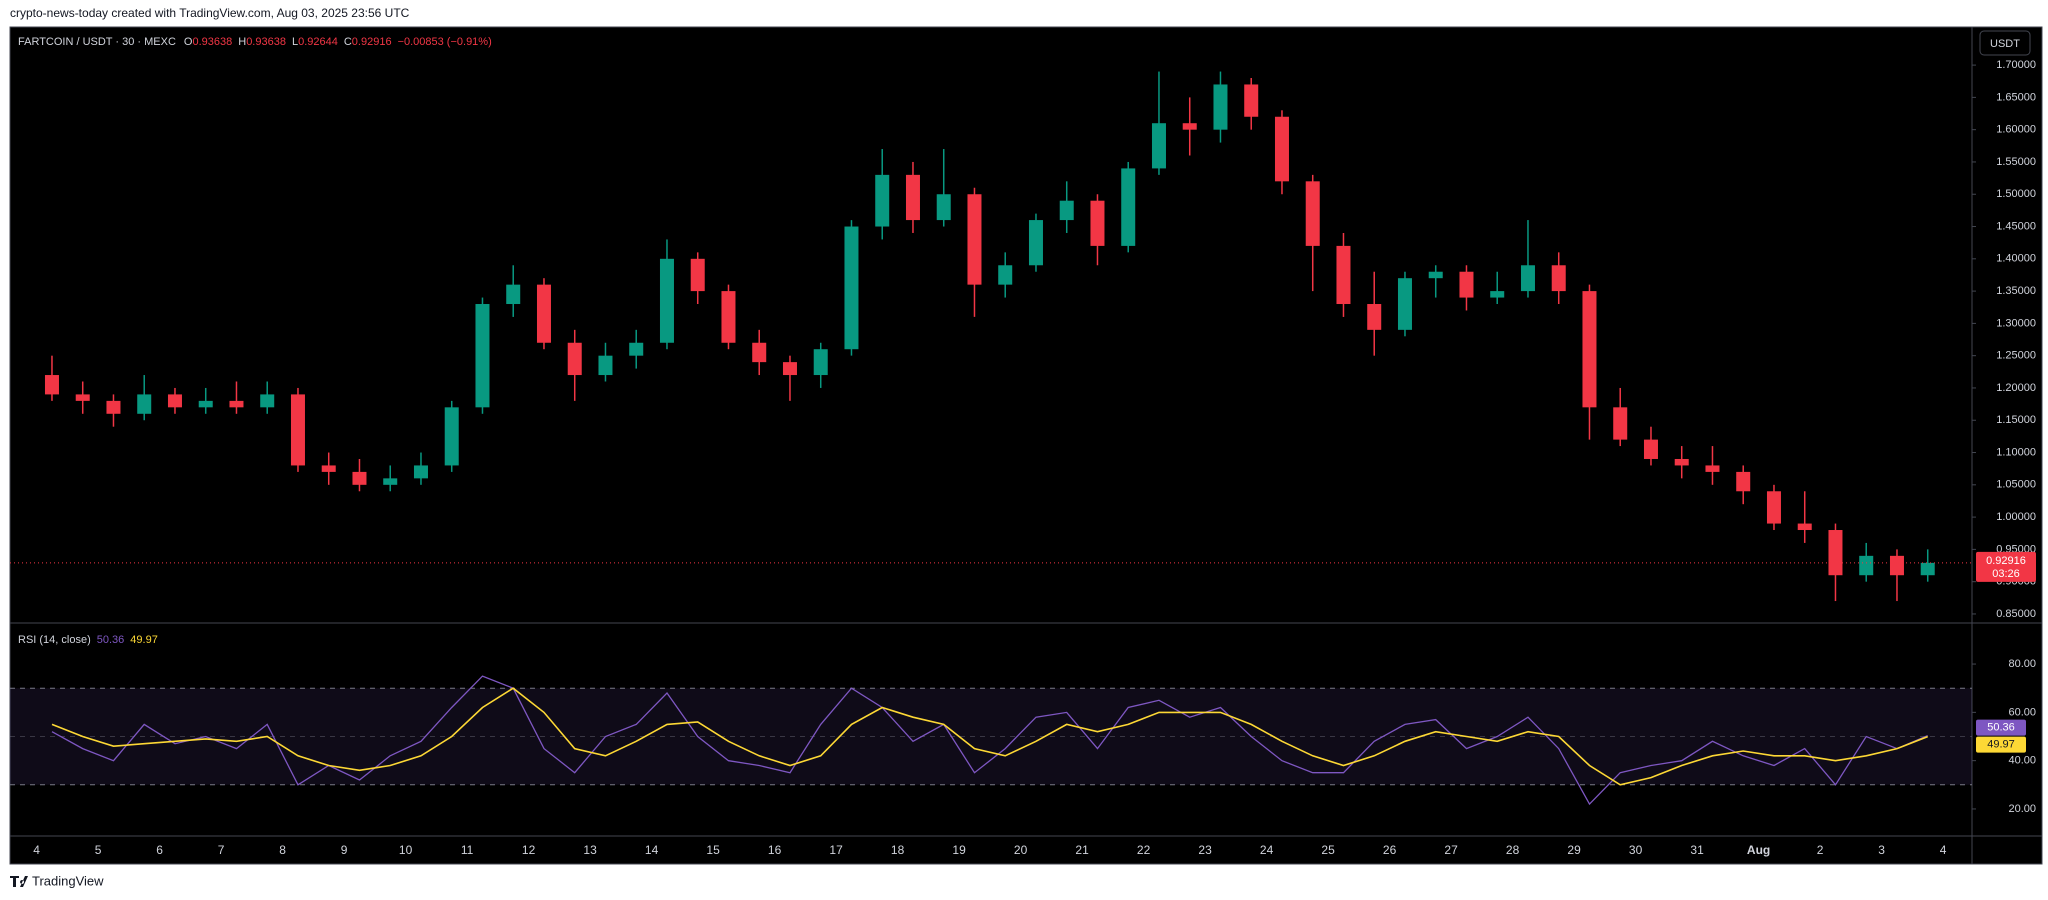  I want to click on price-tick-label: 1.00000, so click(2016, 517).